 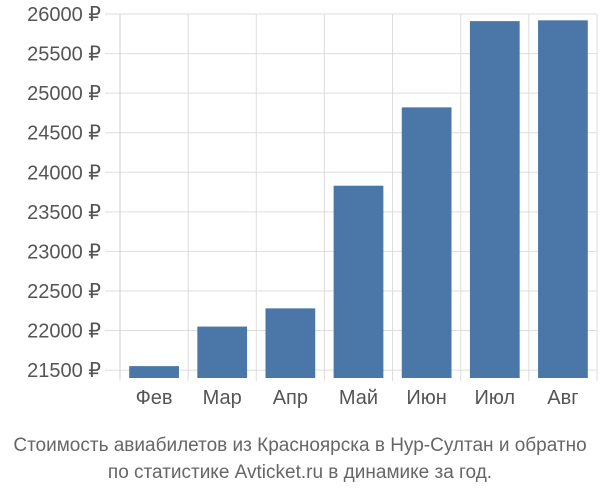 I want to click on x-tick-label: Фев, so click(x=154, y=398).